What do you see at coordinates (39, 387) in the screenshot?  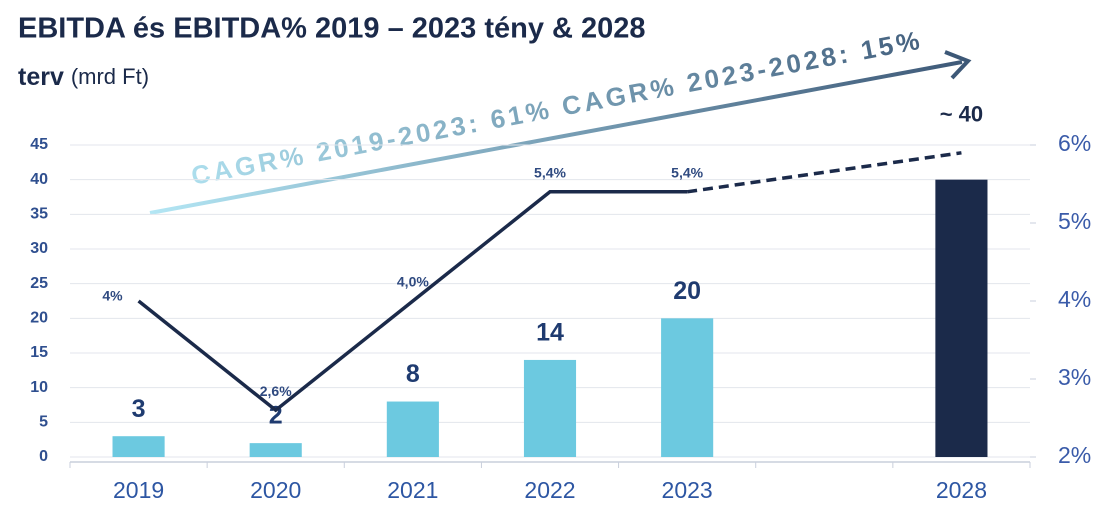 I see `y-tick-label: 10` at bounding box center [39, 387].